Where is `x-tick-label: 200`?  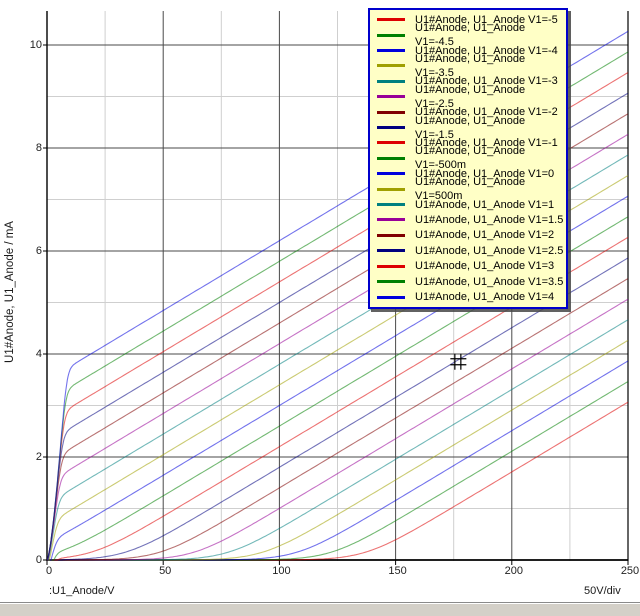 x-tick-label: 200 is located at coordinates (513, 571).